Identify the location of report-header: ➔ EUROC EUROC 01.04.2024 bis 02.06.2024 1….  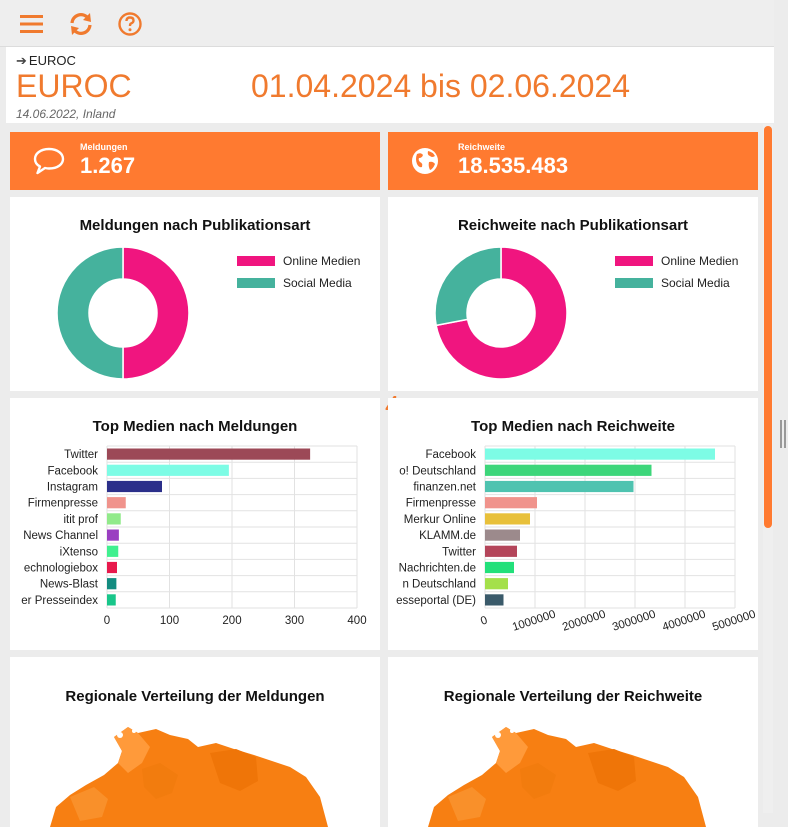
(390, 85).